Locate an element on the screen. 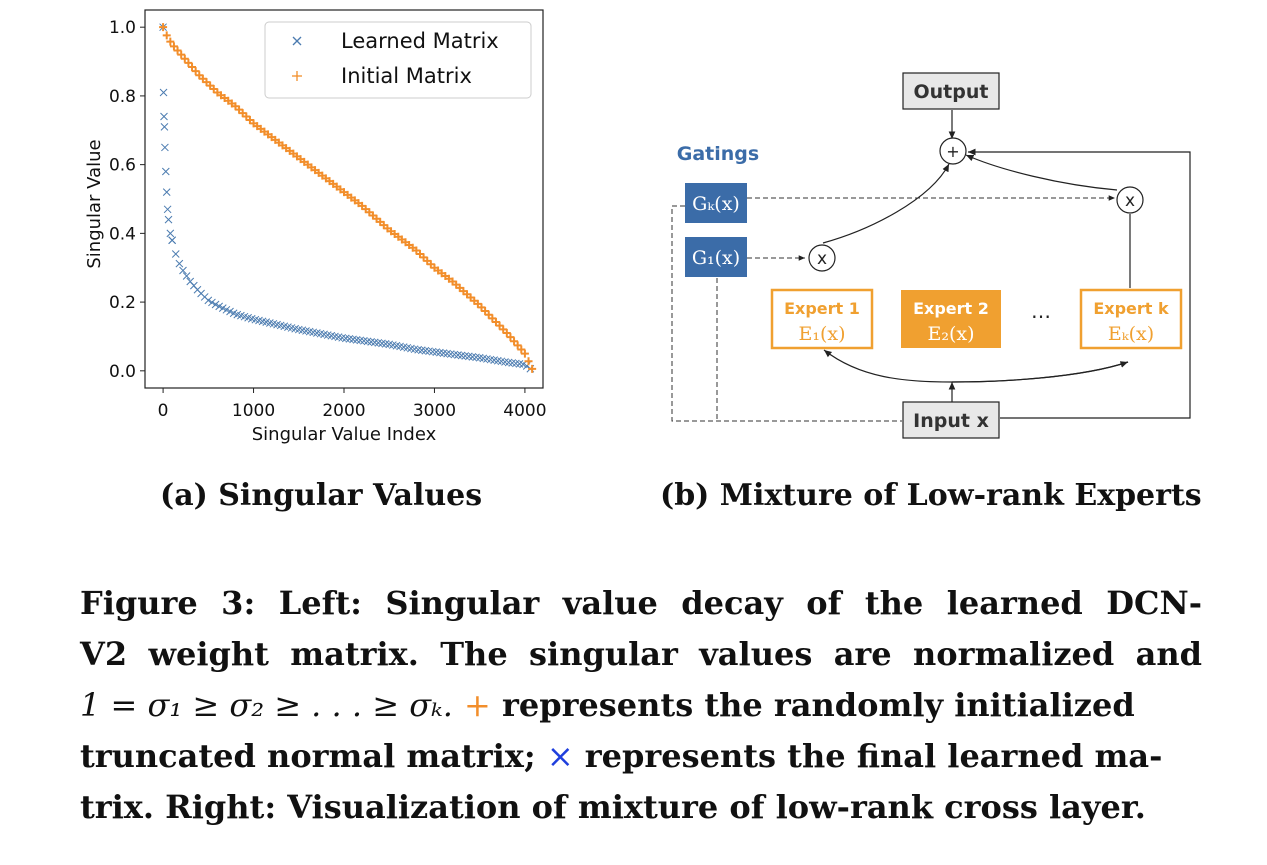 This screenshot has width=1267, height=865. x-tick-label: 4000 is located at coordinates (524, 411).